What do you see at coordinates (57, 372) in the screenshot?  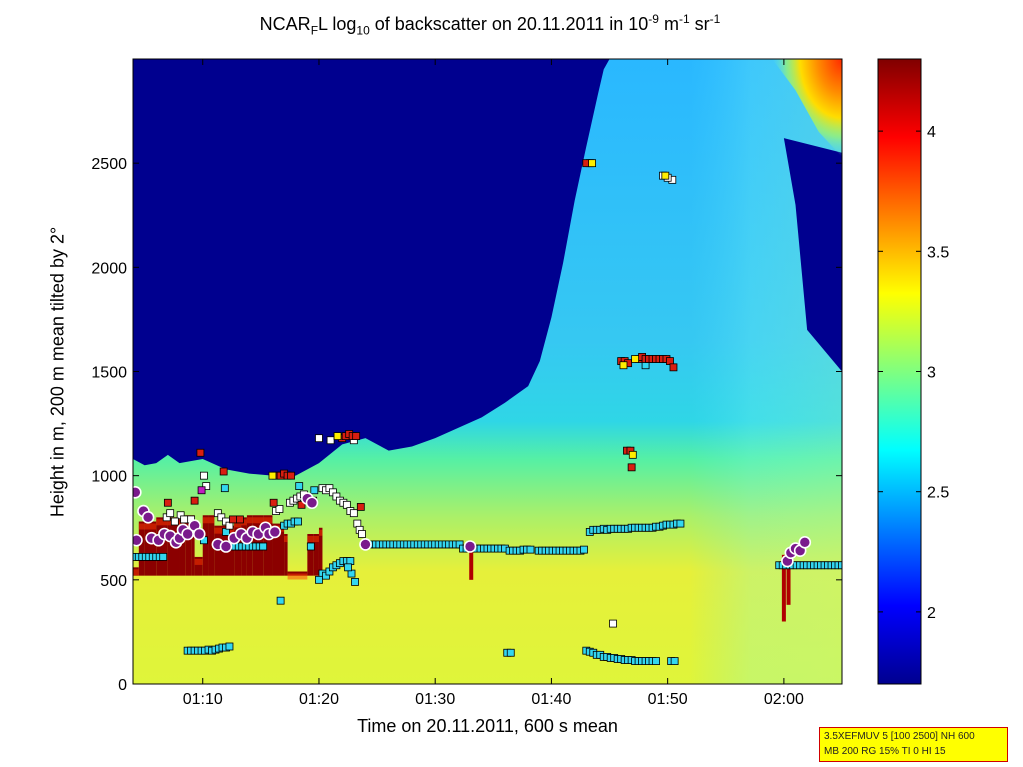 I see `y-axis-label: Height in m, 200 m mean tilted by 2°` at bounding box center [57, 372].